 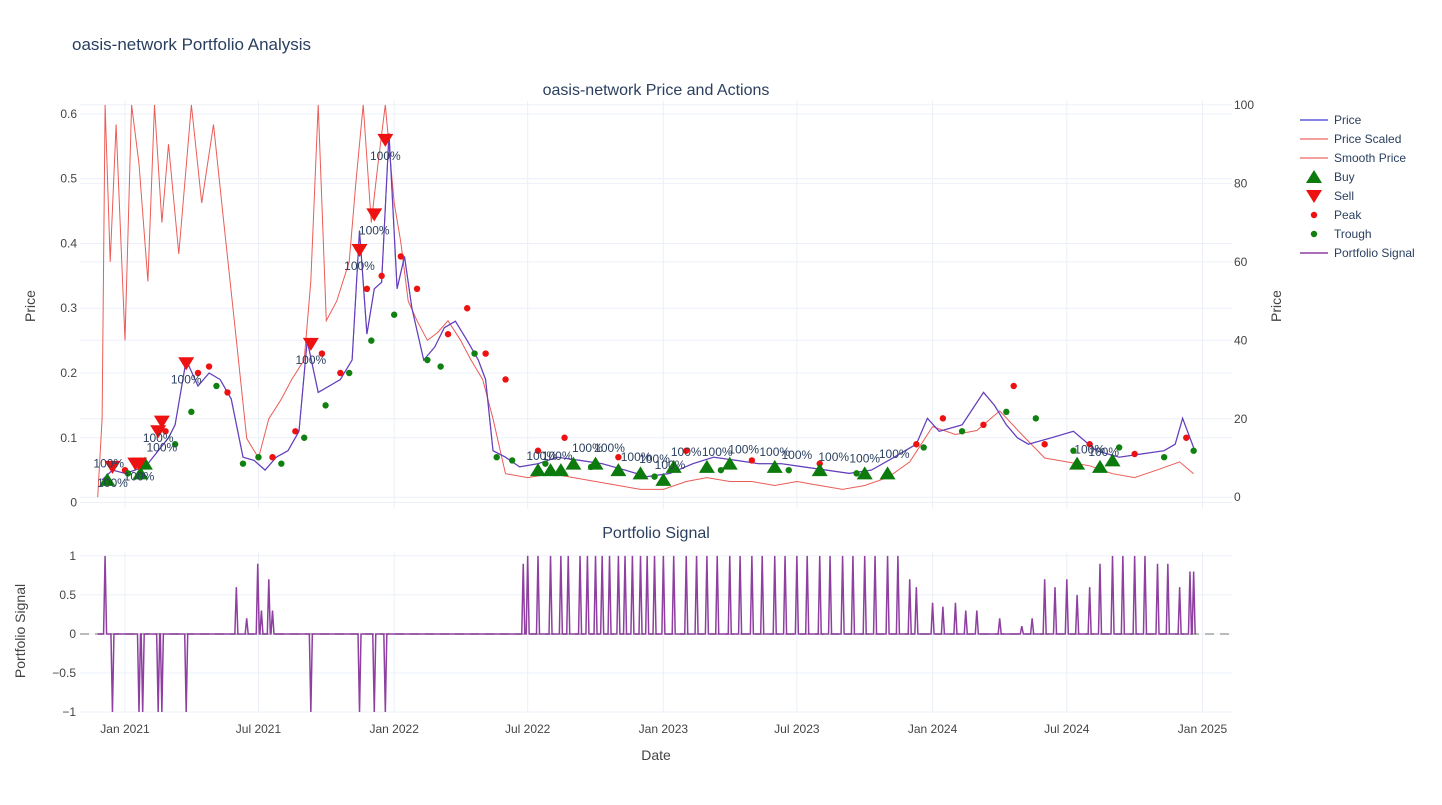 What do you see at coordinates (68, 438) in the screenshot?
I see `price-y-tick-label: 0.1` at bounding box center [68, 438].